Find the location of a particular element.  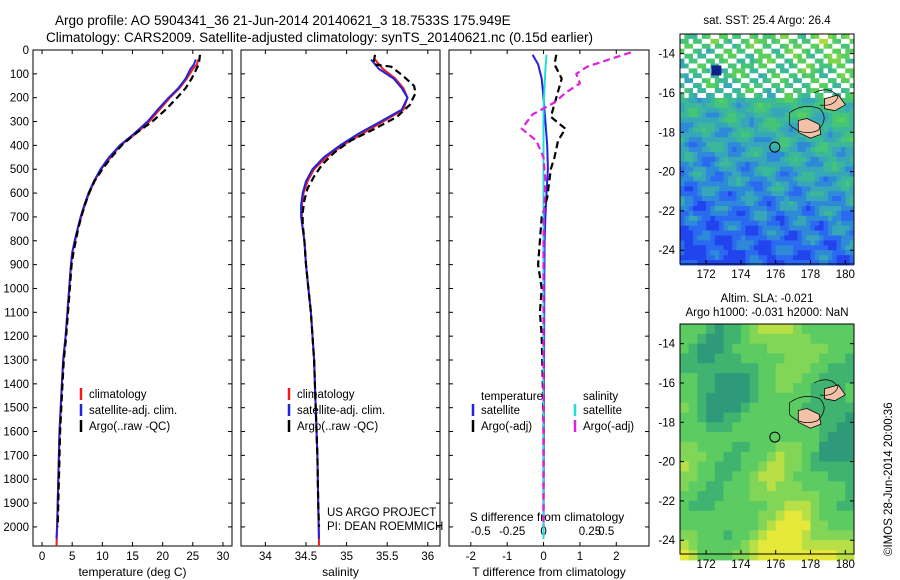

x-tick-label: 176 is located at coordinates (775, 565).